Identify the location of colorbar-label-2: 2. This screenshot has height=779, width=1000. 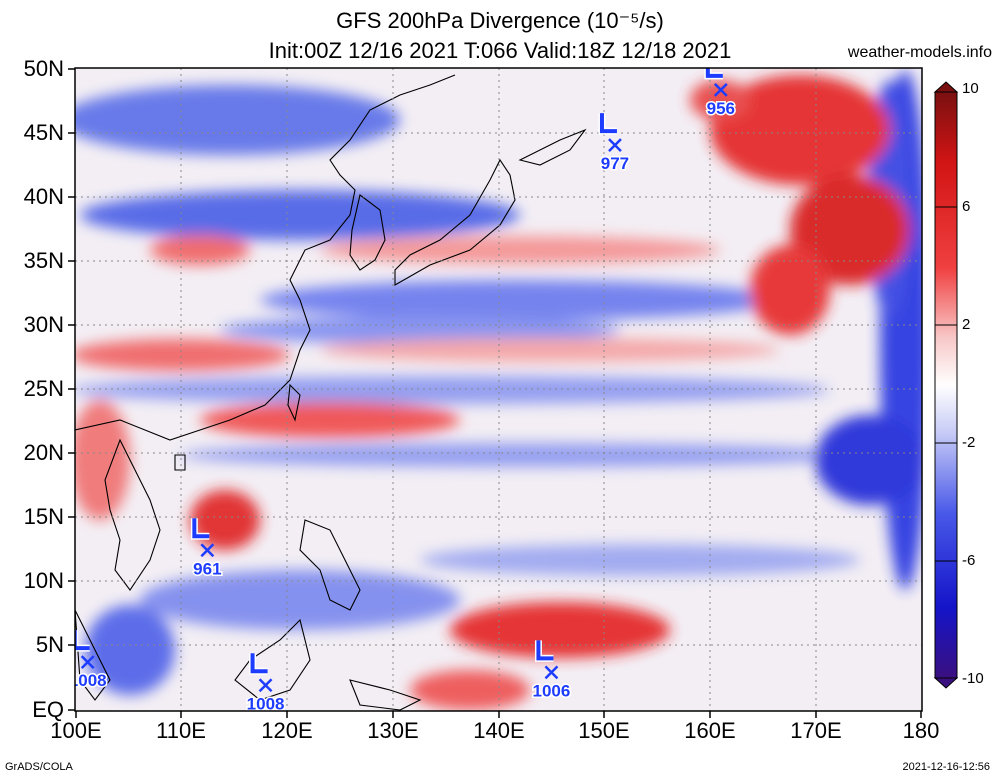
(966, 324).